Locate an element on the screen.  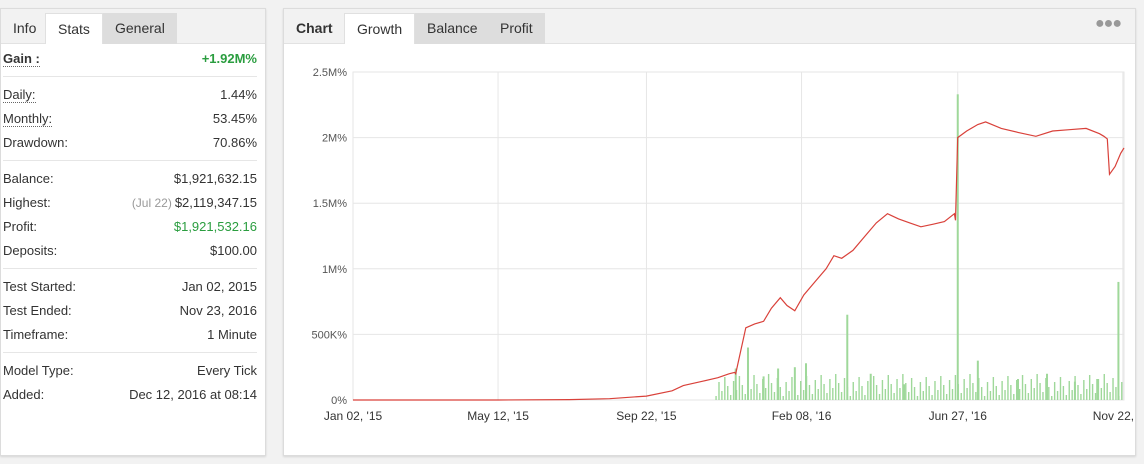
stat-row-daily: Daily: 1.44% is located at coordinates (130, 95).